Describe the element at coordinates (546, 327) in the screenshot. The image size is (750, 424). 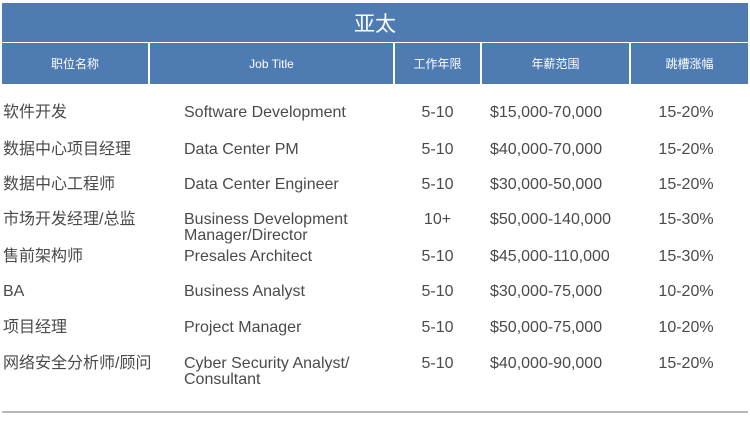
I see `cell-salary: $50,000-75,000` at that location.